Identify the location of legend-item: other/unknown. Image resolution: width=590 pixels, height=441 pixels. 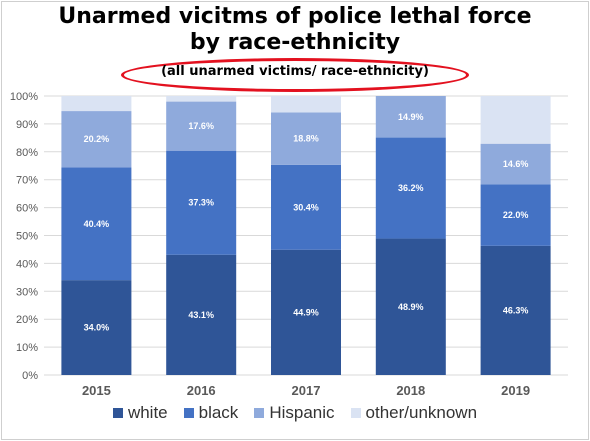
(414, 413).